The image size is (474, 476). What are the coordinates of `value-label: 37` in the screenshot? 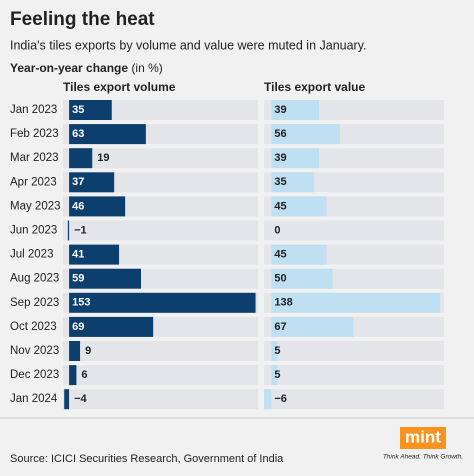 It's located at (78, 182).